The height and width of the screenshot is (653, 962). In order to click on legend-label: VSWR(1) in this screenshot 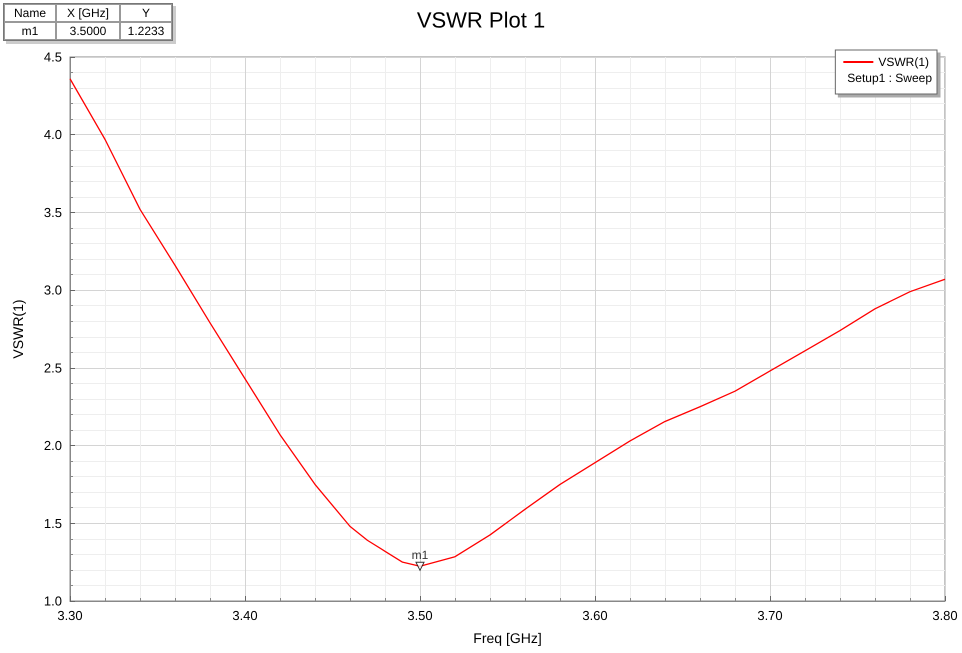, I will do `click(904, 62)`.